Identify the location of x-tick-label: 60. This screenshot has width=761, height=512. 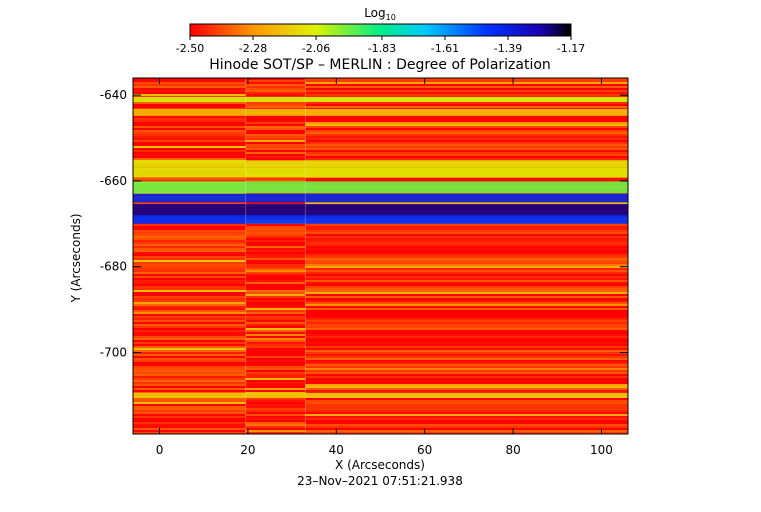
(424, 450).